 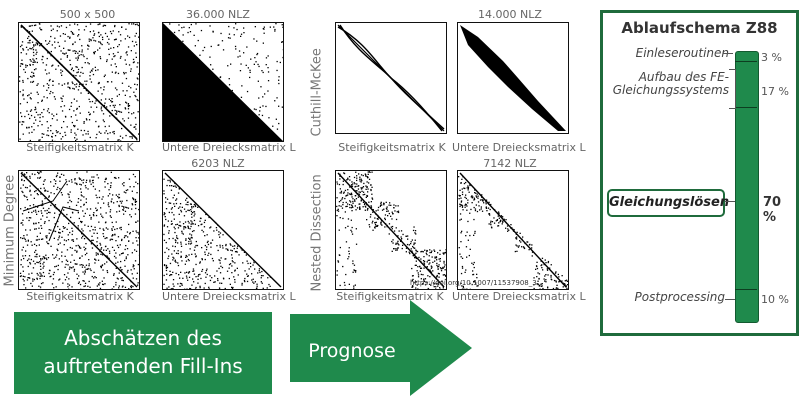 I want to click on doi-link: https://doi.org/10.1007/11537908_3, so click(x=473, y=283).